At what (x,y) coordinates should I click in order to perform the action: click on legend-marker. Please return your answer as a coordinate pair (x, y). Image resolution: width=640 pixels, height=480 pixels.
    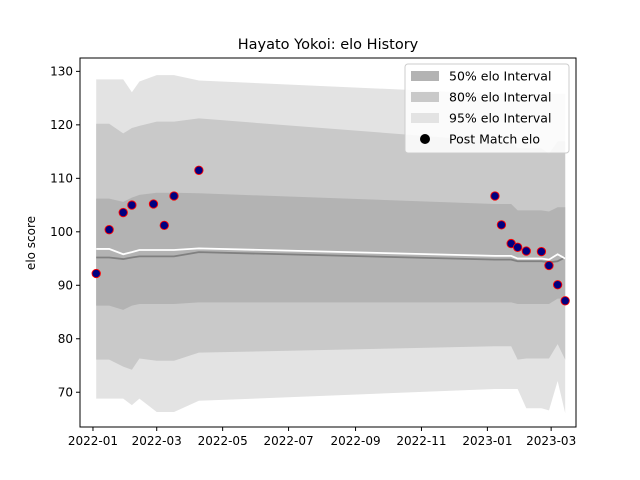
    Looking at the image, I should click on (425, 139).